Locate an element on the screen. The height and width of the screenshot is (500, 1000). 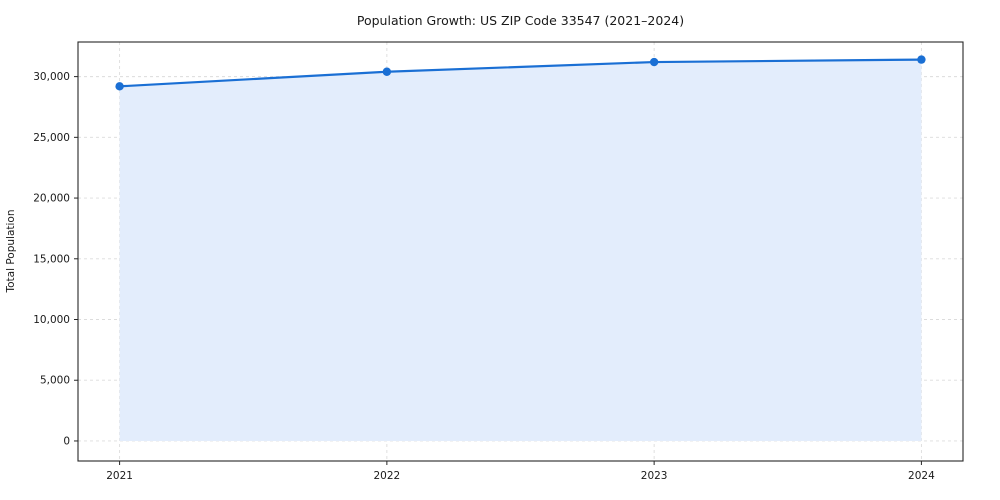
y-tick-label: 20,000 is located at coordinates (51, 199).